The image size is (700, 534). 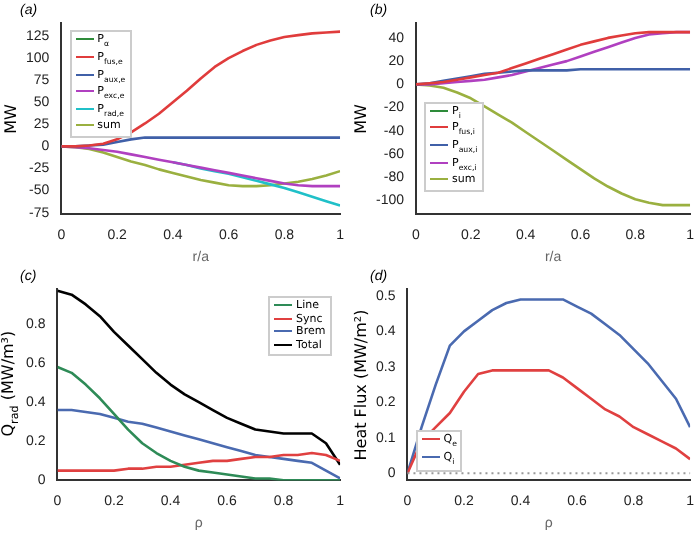 I want to click on y-axis-title: Heat Flux (MW/m²), so click(x=360, y=385).